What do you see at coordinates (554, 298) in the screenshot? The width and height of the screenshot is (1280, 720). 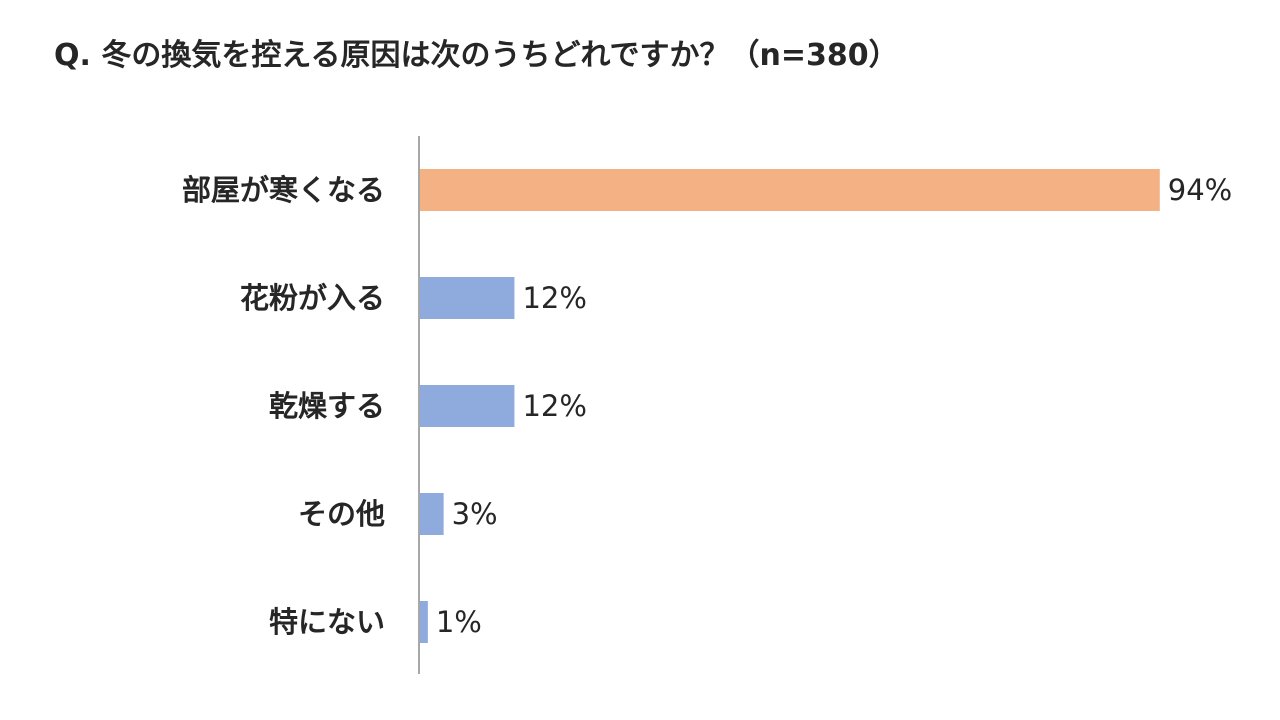 I see `value-label-1: 12%` at bounding box center [554, 298].